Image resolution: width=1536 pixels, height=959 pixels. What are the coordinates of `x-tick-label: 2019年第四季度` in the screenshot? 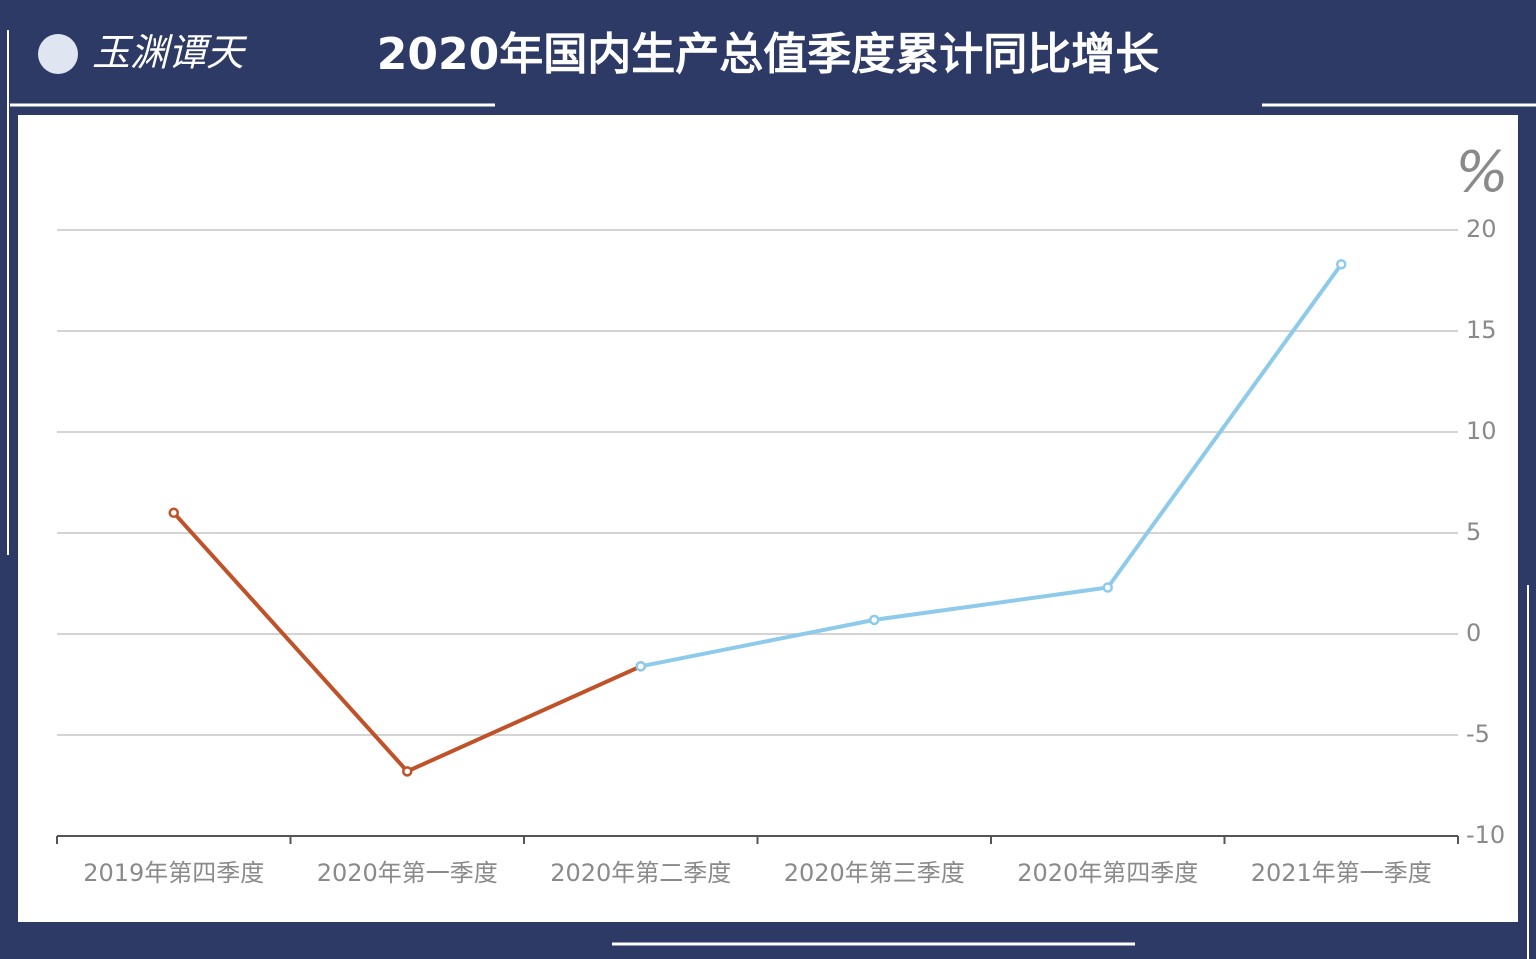 It's located at (173, 873).